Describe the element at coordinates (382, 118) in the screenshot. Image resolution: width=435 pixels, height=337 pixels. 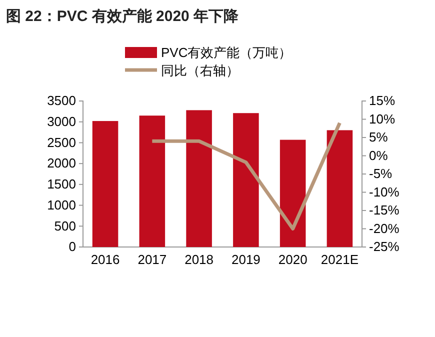
I see `y2-tick-label: 10%` at that location.